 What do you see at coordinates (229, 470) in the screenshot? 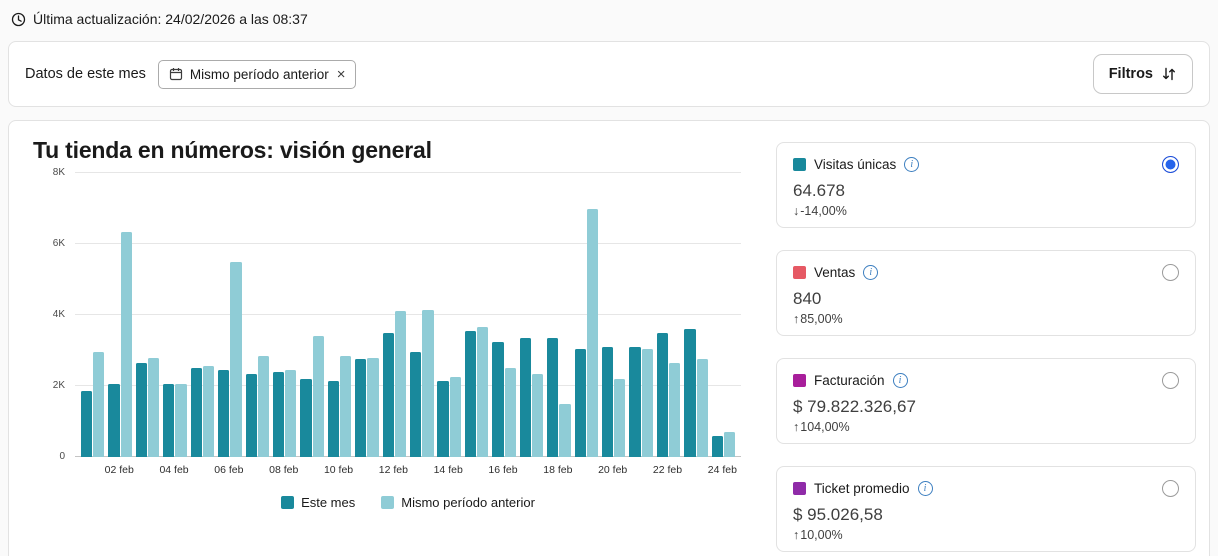
I see `x-axis-tick: 06 feb` at bounding box center [229, 470].